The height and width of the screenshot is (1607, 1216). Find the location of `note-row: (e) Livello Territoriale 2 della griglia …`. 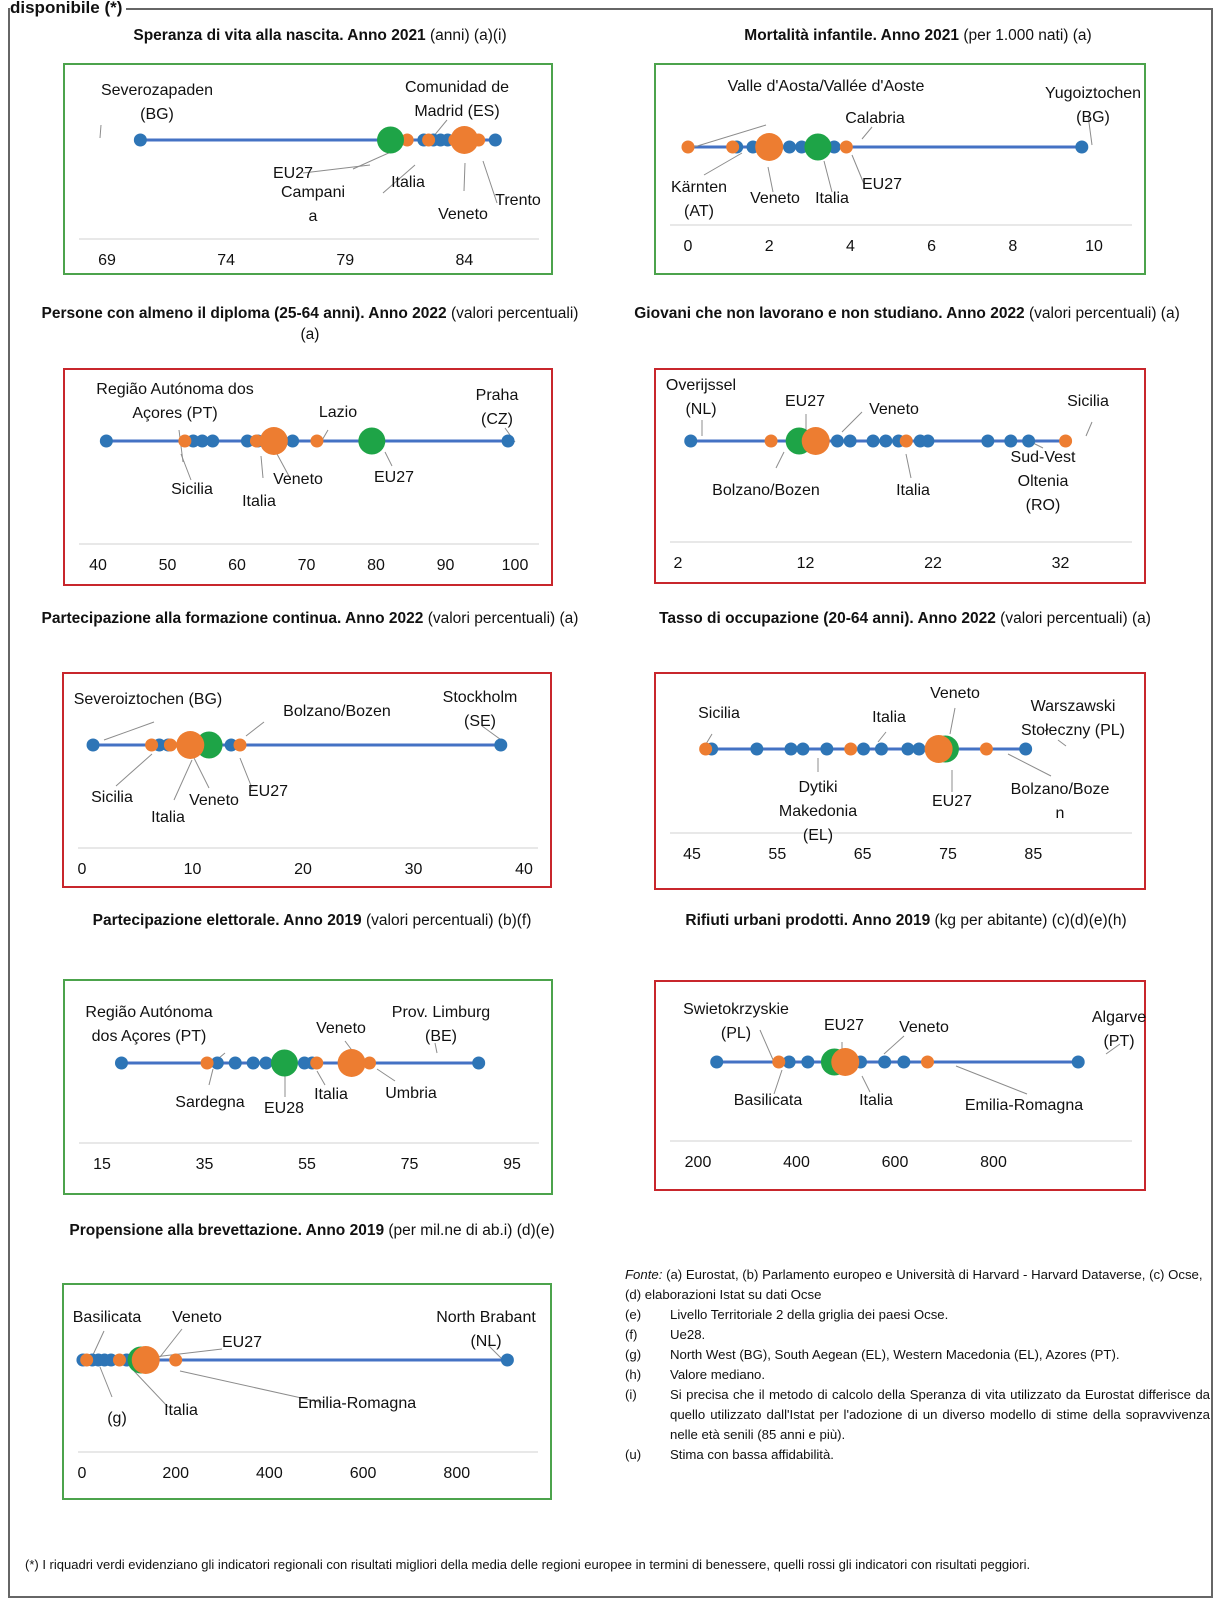

note-row: (e) Livello Territoriale 2 della griglia … is located at coordinates (917, 1315).